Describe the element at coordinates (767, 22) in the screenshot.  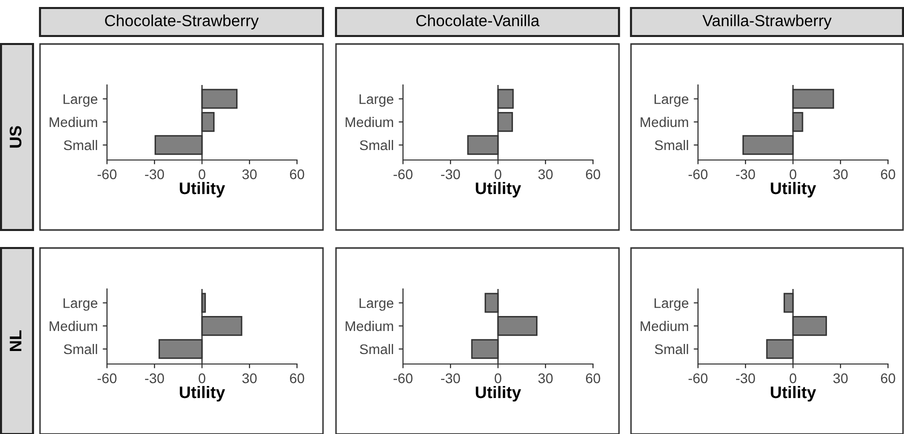
I see `chart-title: Vanilla-Strawberry` at that location.